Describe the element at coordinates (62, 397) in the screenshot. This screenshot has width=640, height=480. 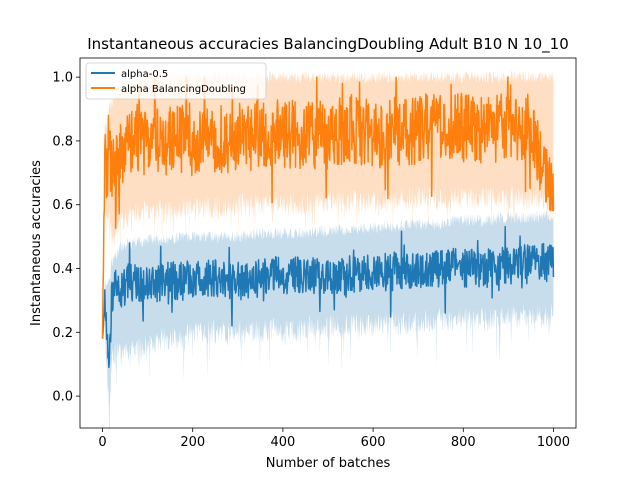
I see `y-tick-label: 0.0` at that location.